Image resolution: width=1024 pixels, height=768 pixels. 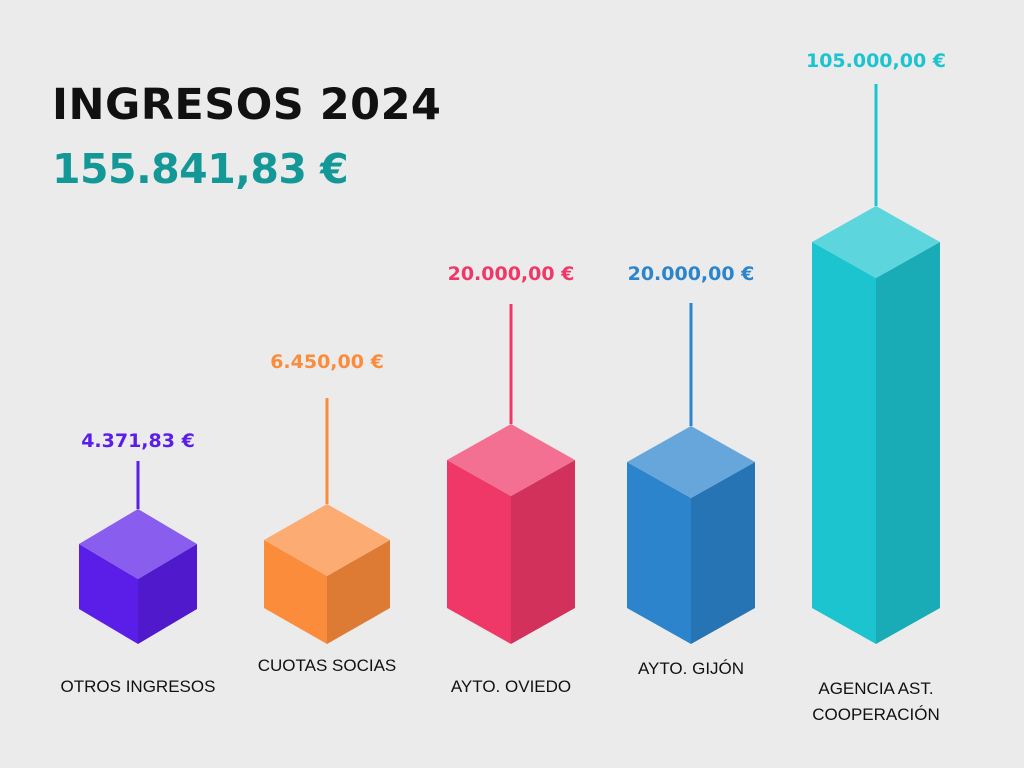 I want to click on category-label-4-1: COOPERACIÓN, so click(x=876, y=714).